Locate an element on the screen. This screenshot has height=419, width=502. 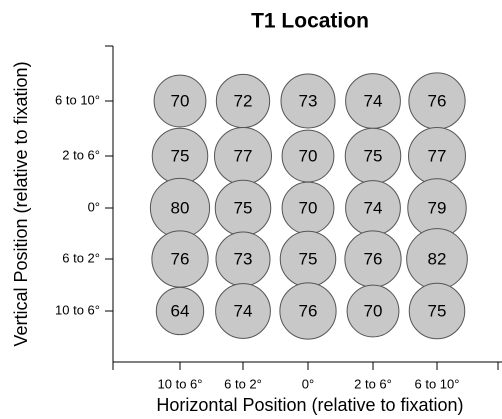
x-tick-label: 0° is located at coordinates (308, 383).